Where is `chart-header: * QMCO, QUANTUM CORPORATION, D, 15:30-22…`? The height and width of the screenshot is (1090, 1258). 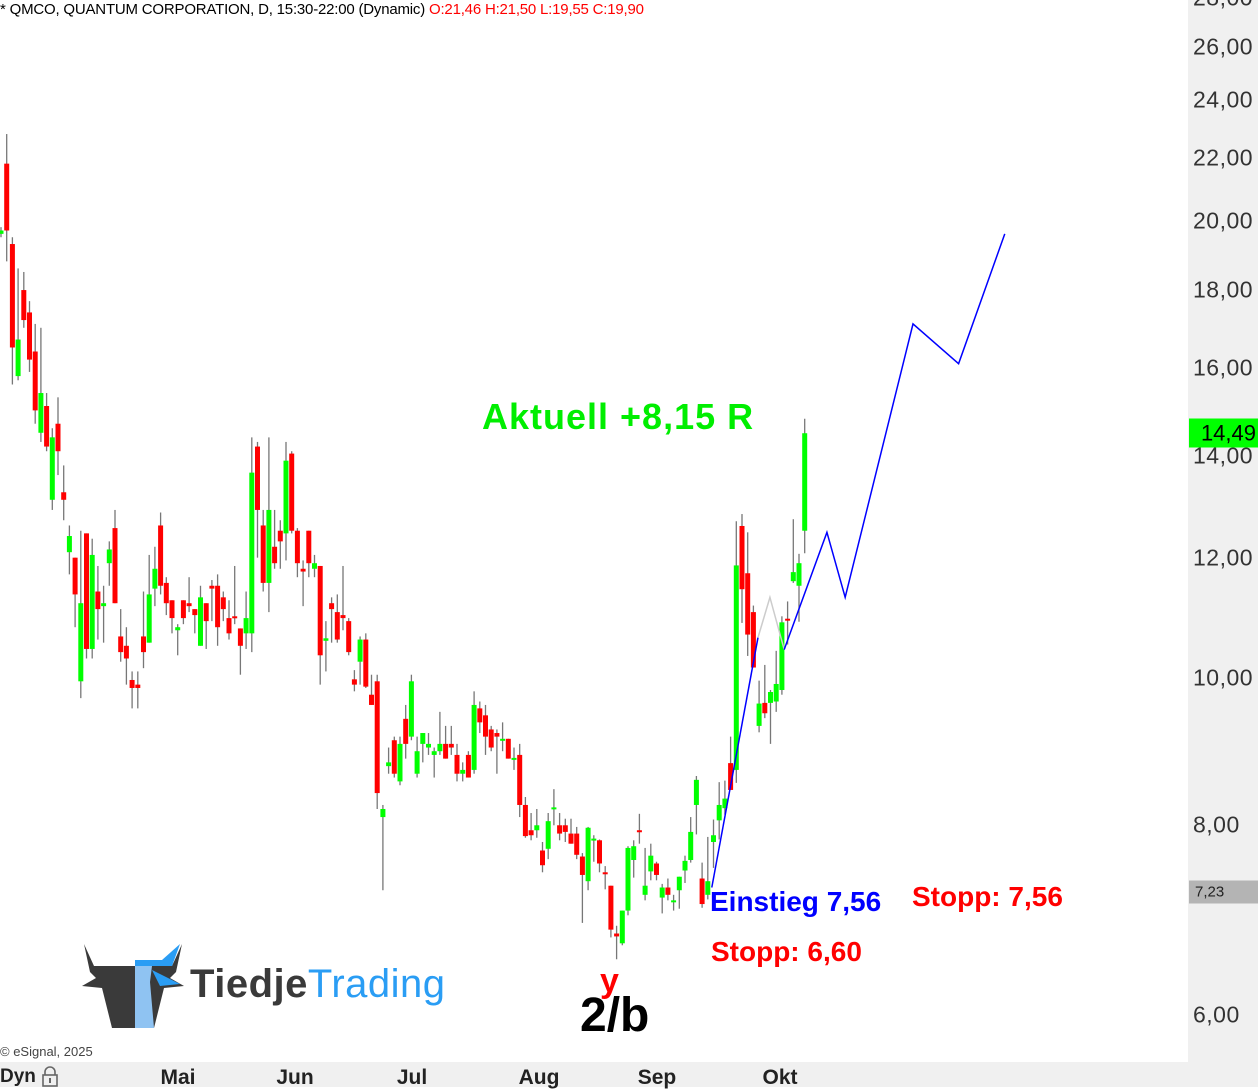 chart-header: * QMCO, QUANTUM CORPORATION, D, 15:30-22… is located at coordinates (322, 9).